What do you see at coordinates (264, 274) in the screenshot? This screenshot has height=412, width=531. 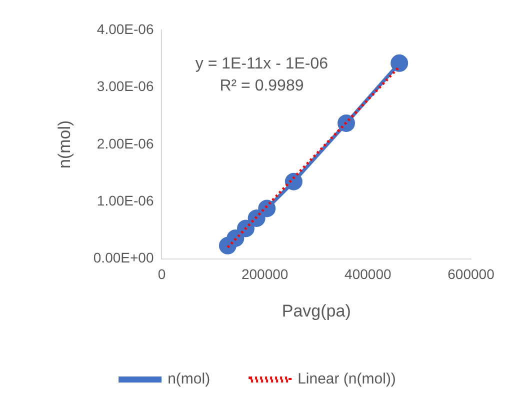 I see `x-tick-label: 200000` at bounding box center [264, 274].